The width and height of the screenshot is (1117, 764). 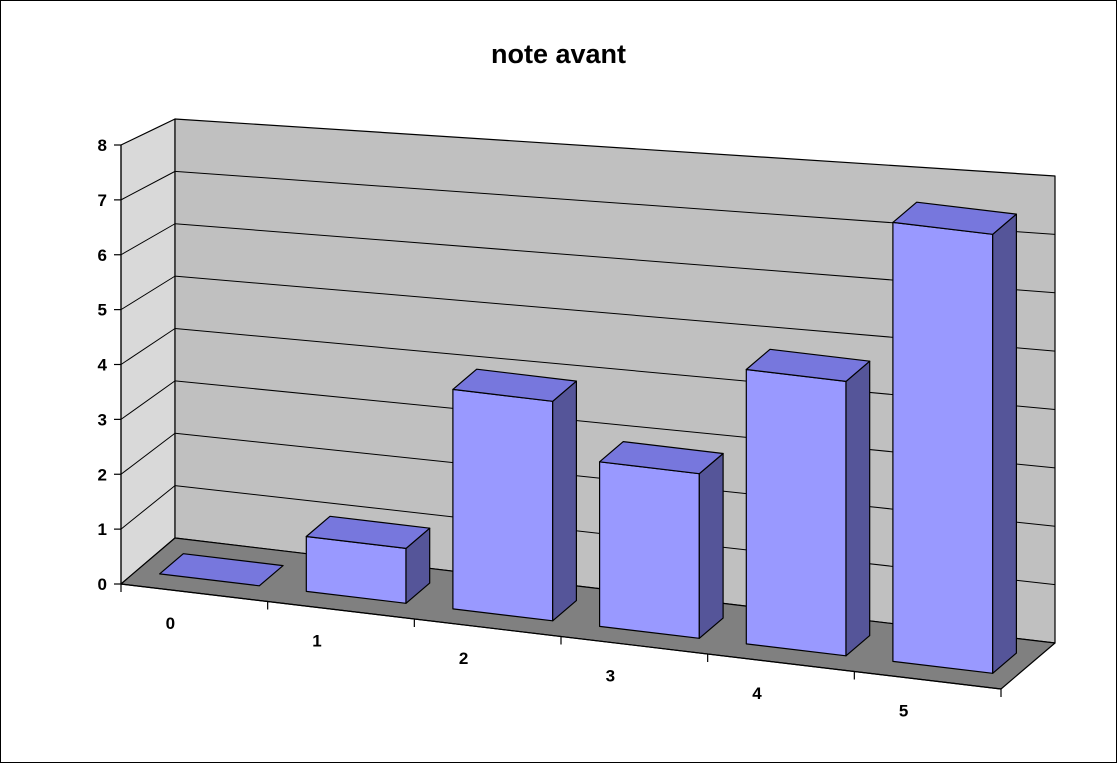 I want to click on y-tick-label: 7, so click(x=102, y=200).